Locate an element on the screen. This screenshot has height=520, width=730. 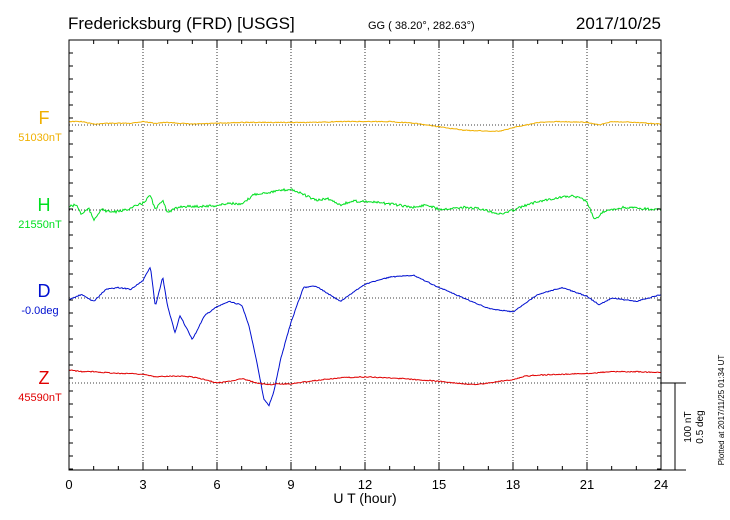
x-tick-label: 21 is located at coordinates (587, 484).